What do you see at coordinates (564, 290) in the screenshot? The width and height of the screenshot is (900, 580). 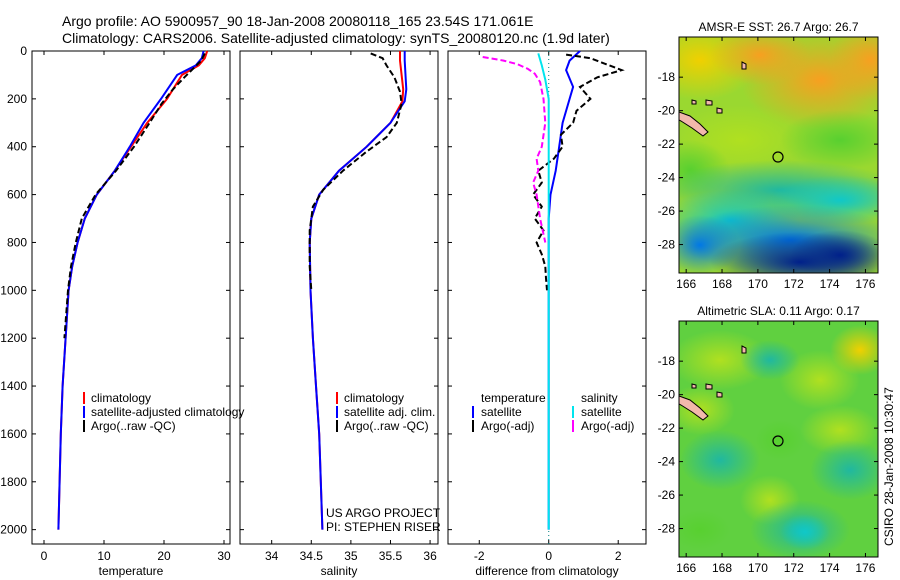 I see `series-line-temperature-satellite` at bounding box center [564, 290].